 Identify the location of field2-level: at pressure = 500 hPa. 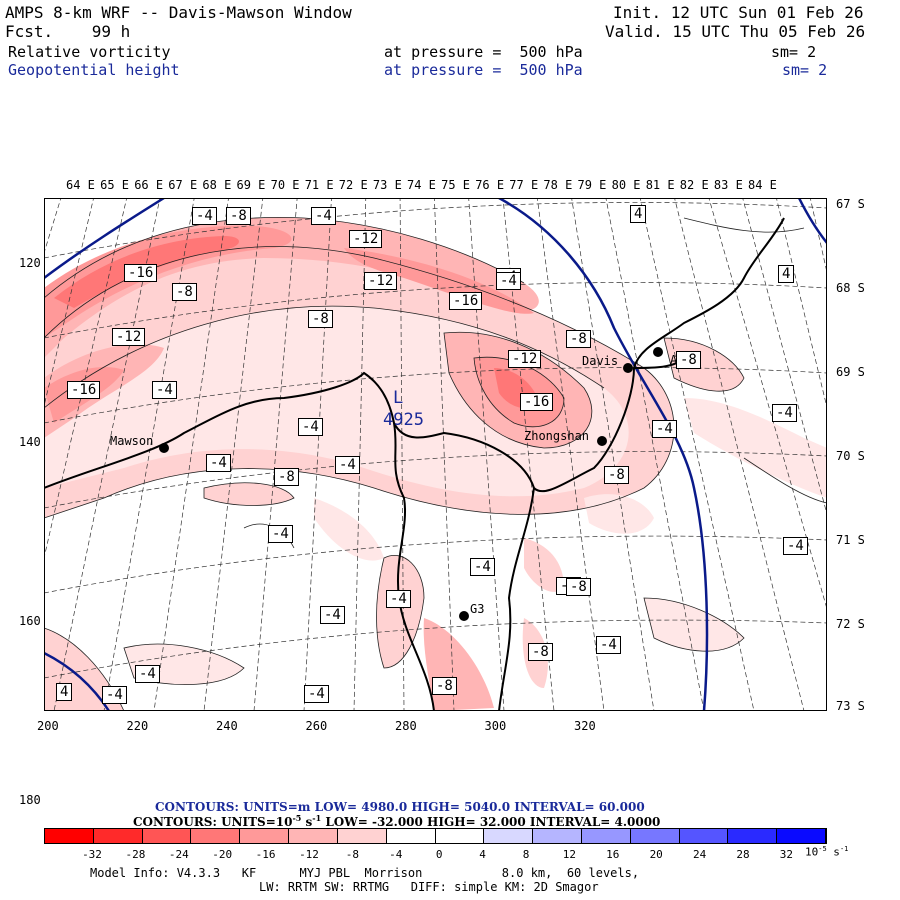
(483, 70).